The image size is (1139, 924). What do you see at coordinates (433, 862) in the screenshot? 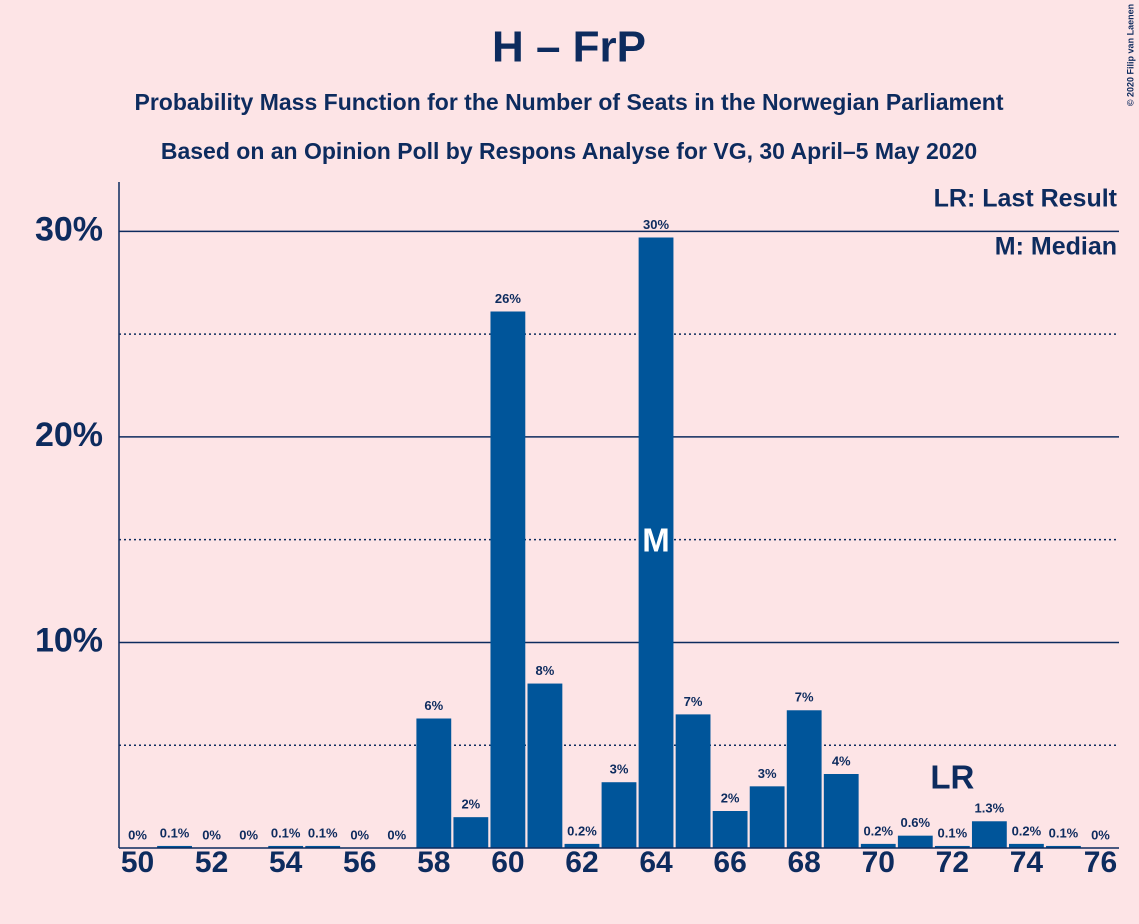
I see `x-tick-label: 58` at bounding box center [433, 862].